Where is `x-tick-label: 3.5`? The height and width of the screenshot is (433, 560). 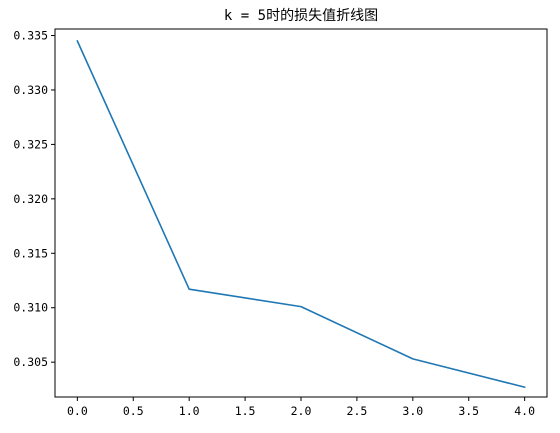 x-tick-label: 3.5 is located at coordinates (468, 411).